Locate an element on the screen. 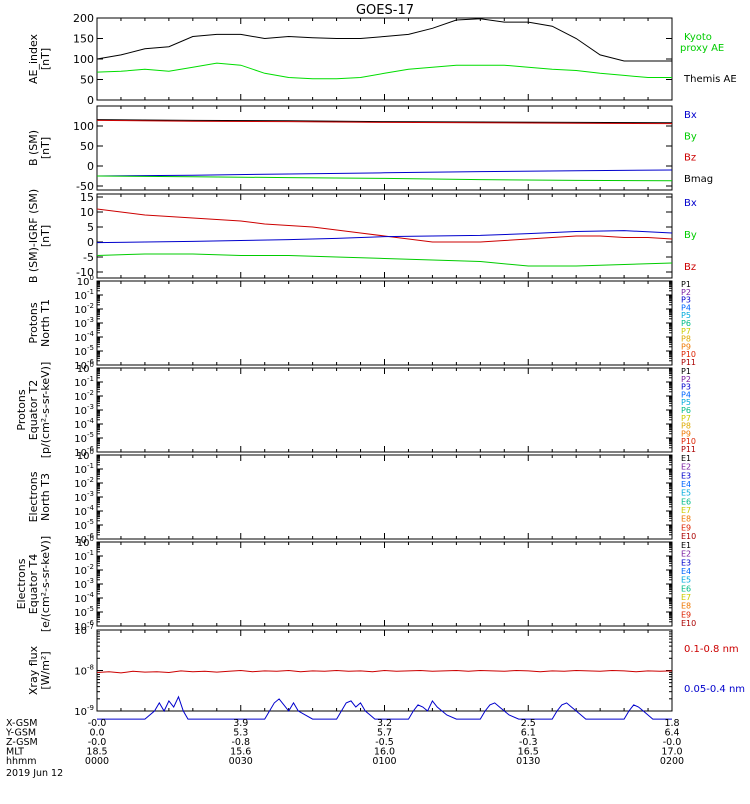 This screenshot has width=750, height=804. y-tick-label: 10-7 is located at coordinates (84, 630).